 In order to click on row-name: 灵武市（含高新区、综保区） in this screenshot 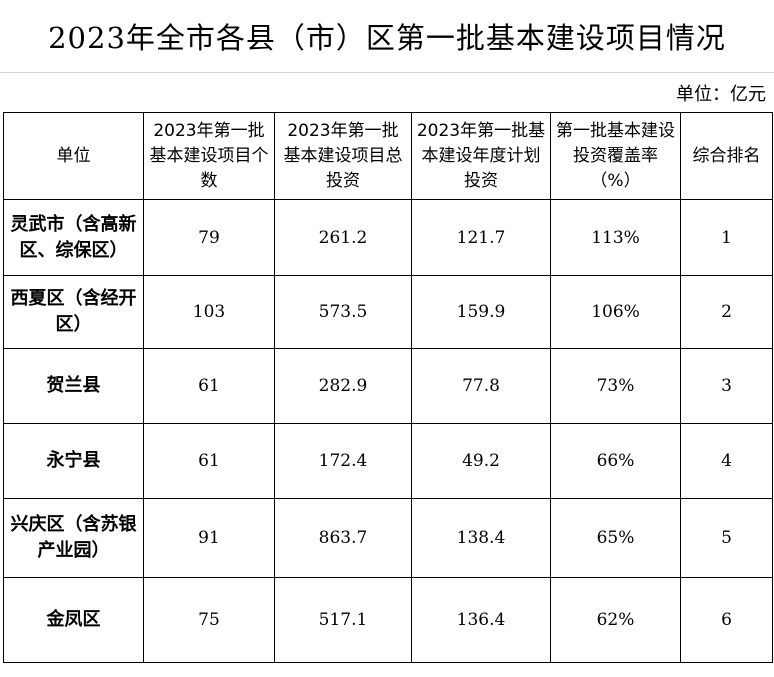, I will do `click(74, 238)`.